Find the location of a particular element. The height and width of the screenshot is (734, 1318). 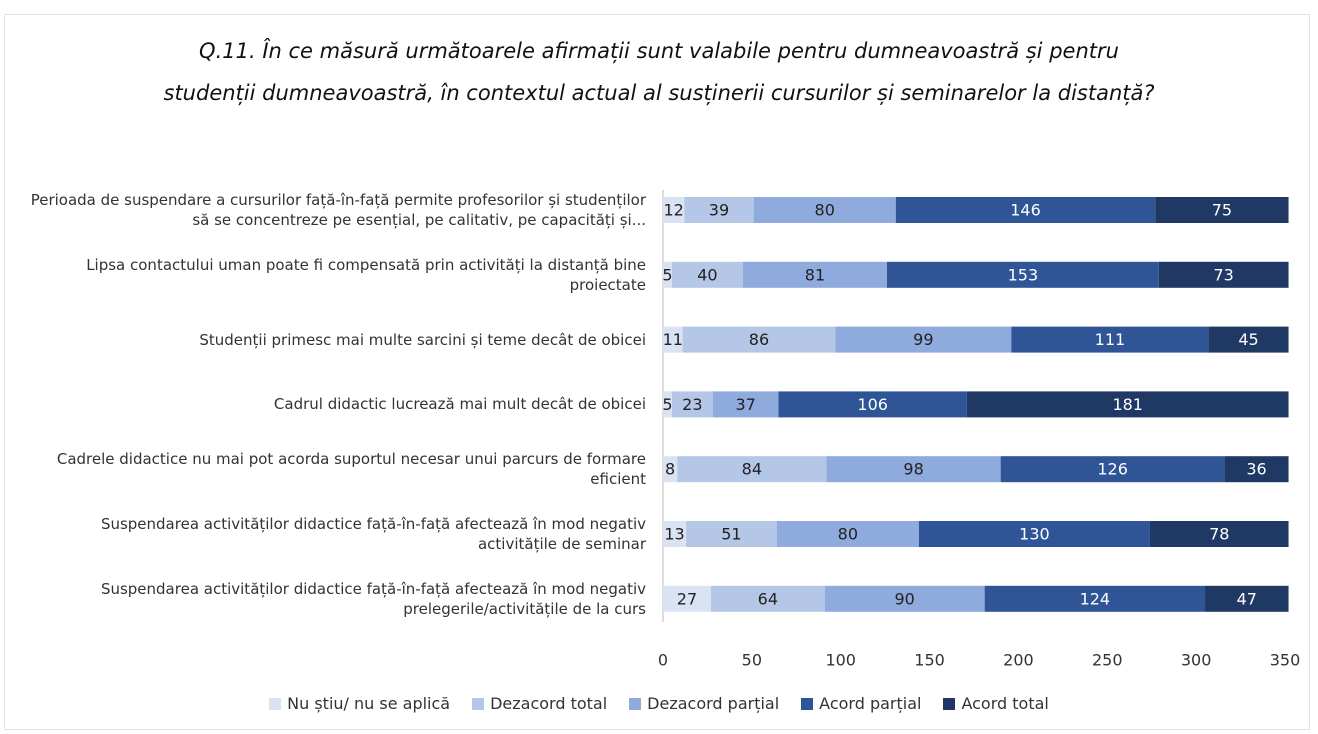

legend-item: Acord total is located at coordinates (996, 703).